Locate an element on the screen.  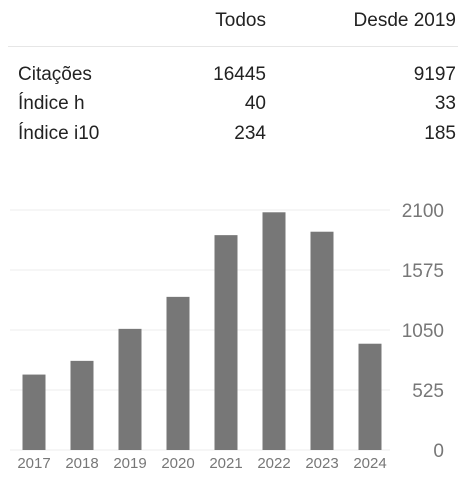
column-header-all: Todos is located at coordinates (240, 20).